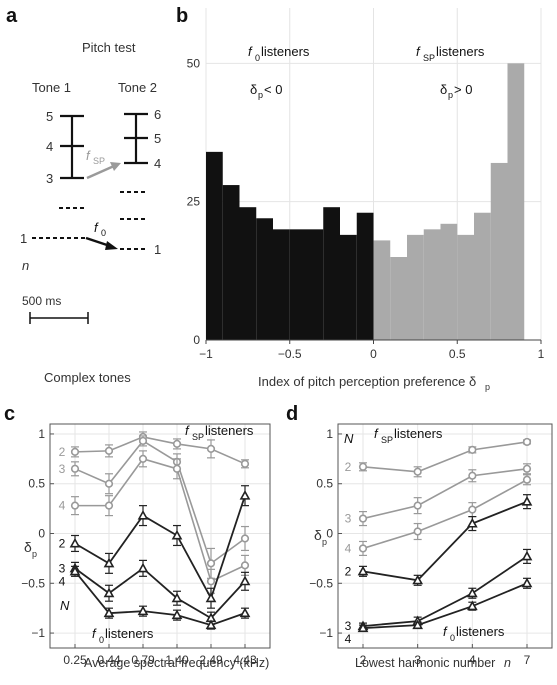 The image size is (557, 685). Describe the element at coordinates (429, 58) in the screenshot. I see `fsp-group-title-sub: SP` at that location.